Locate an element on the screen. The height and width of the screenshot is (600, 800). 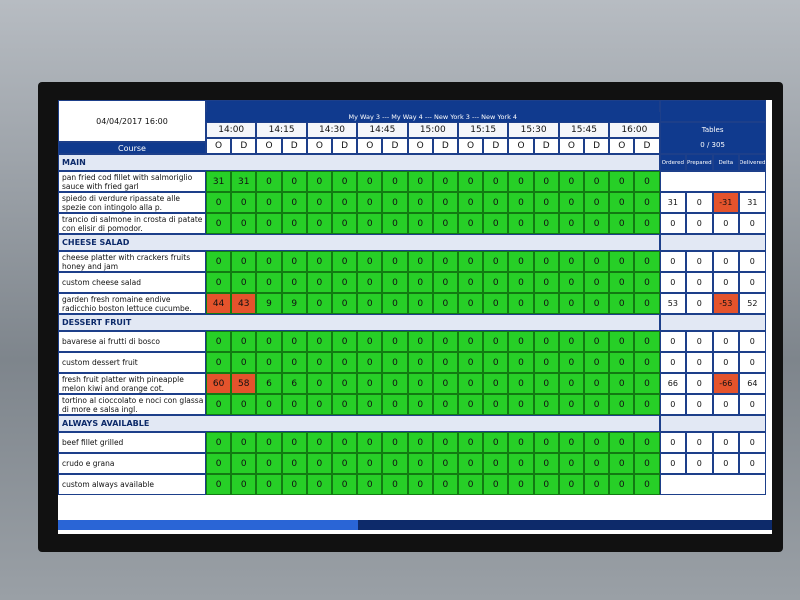
tables-label: Tables is located at coordinates (712, 129).